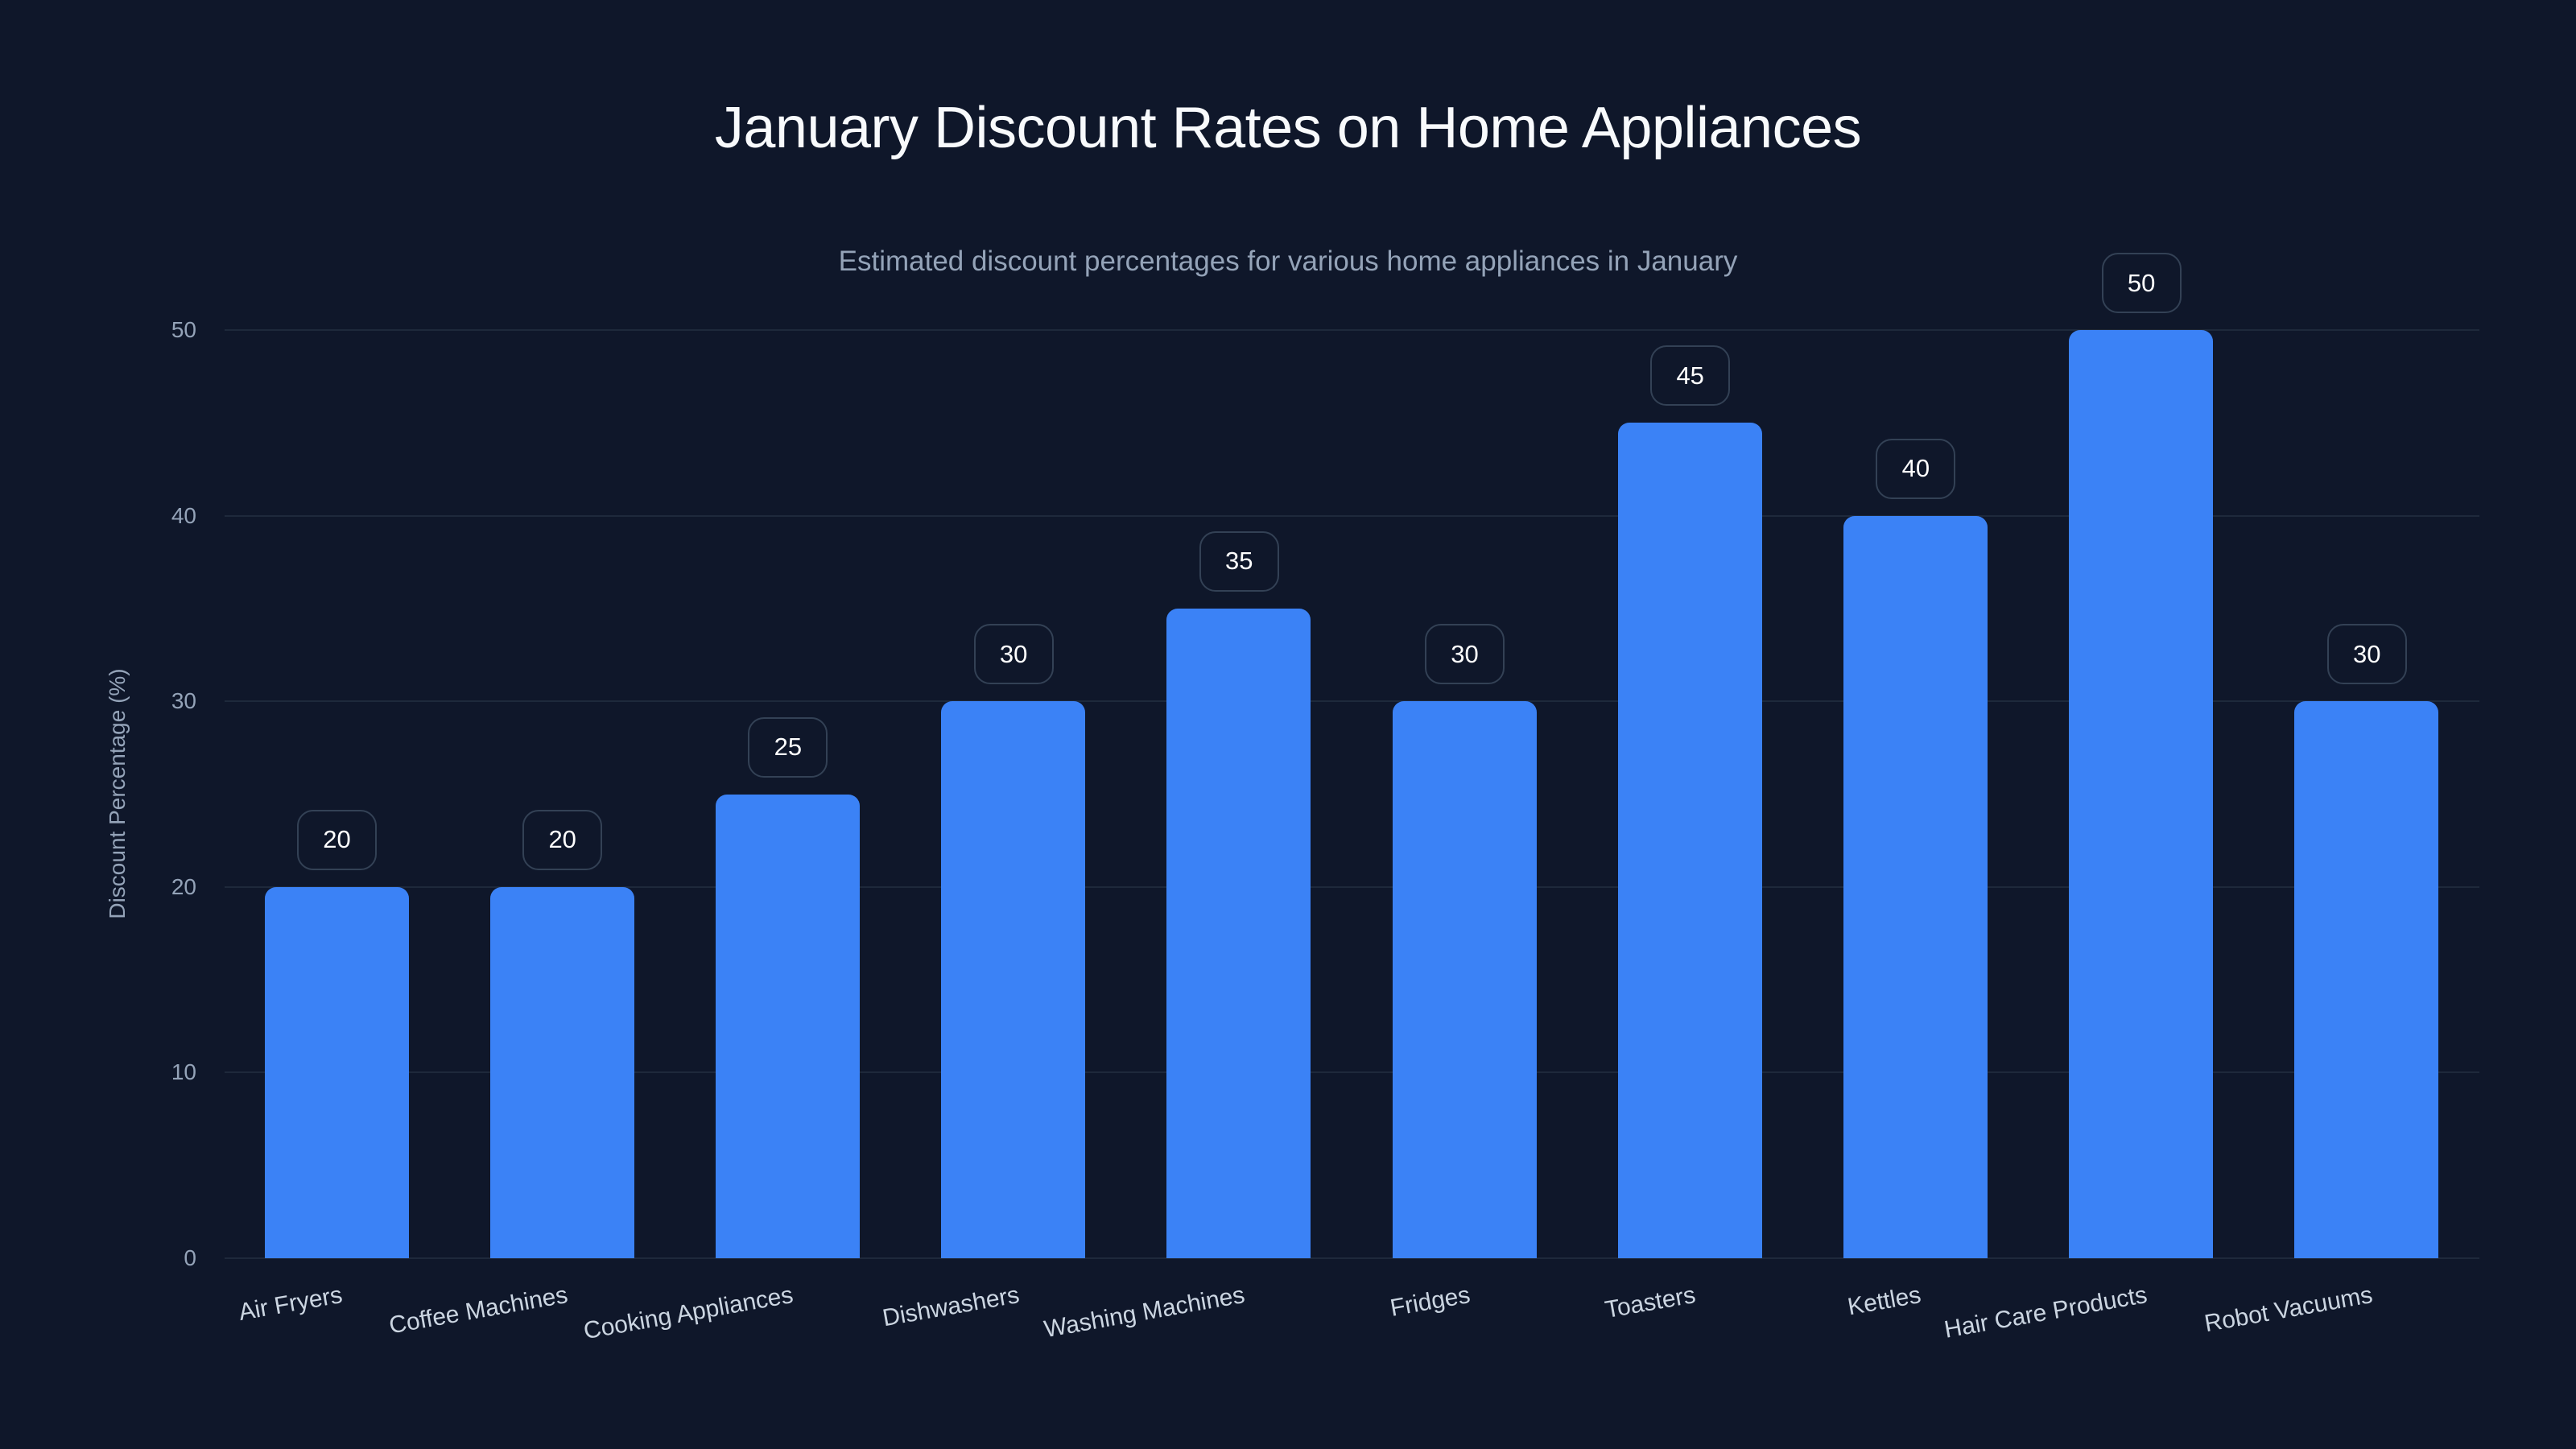  I want to click on x-tick-label: Toasters, so click(1650, 1303).